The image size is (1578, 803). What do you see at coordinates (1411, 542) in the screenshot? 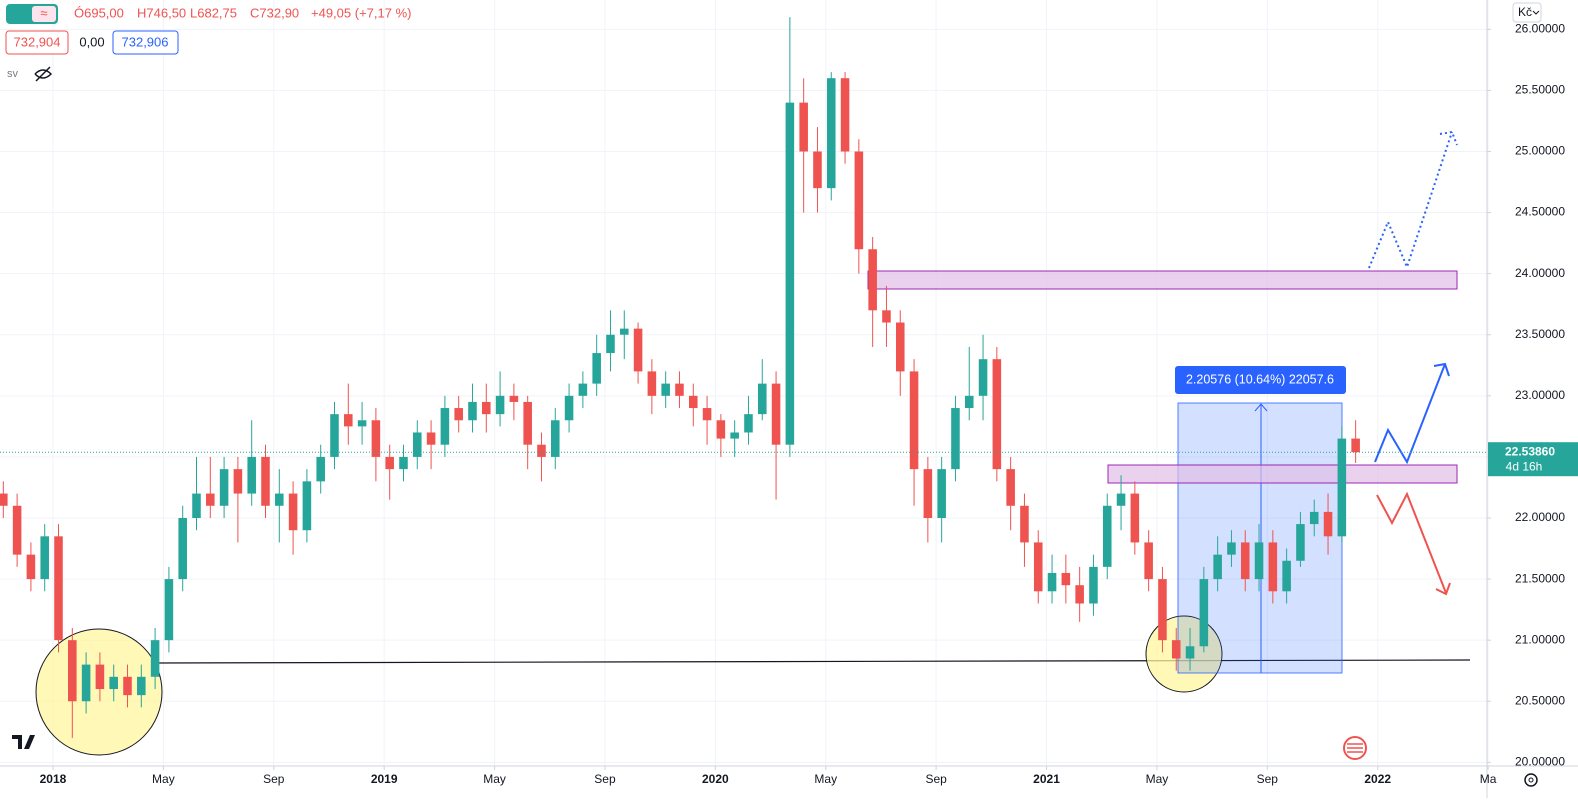
I see `bear-path` at bounding box center [1411, 542].